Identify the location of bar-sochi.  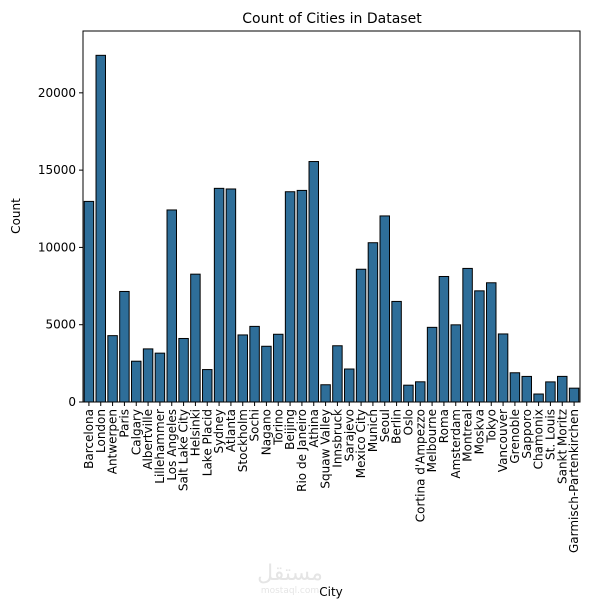
(254, 364).